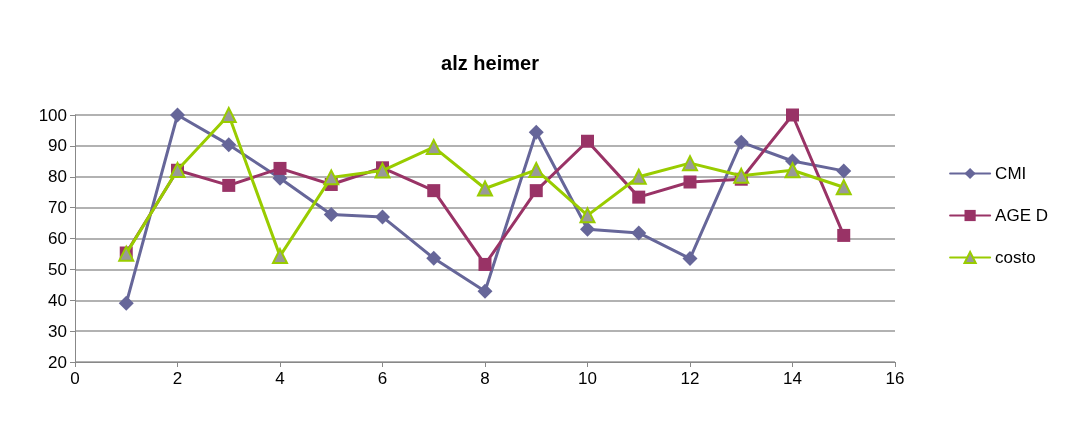 Image resolution: width=1068 pixels, height=438 pixels. I want to click on y-tick-label: 40, so click(57, 300).